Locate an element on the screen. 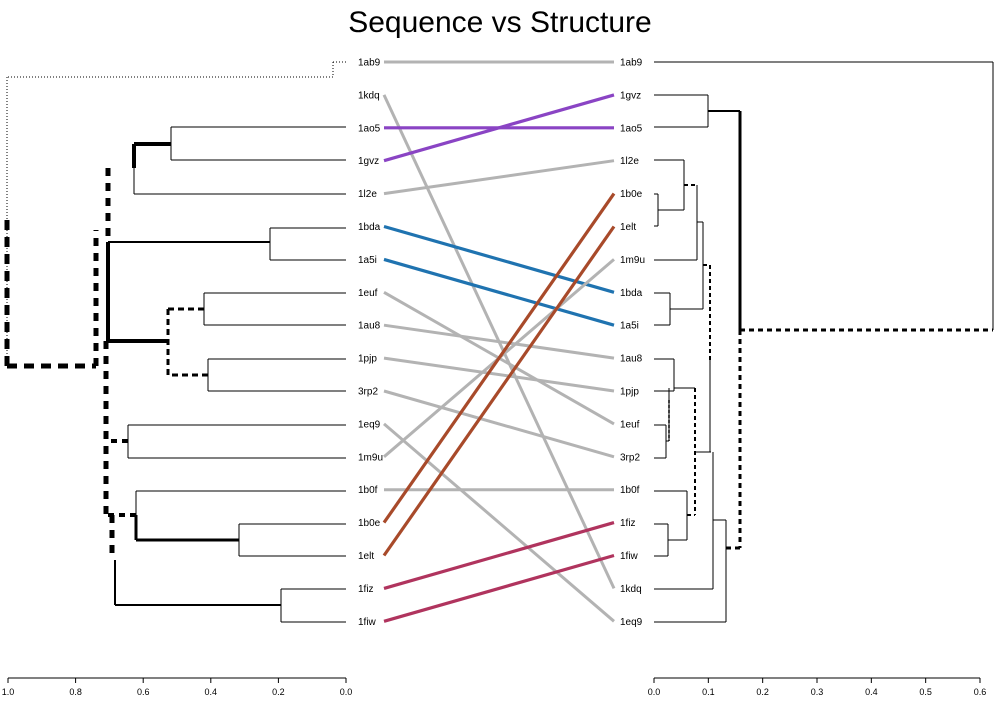  left-leaf-label-1bda: 1bda is located at coordinates (369, 227).